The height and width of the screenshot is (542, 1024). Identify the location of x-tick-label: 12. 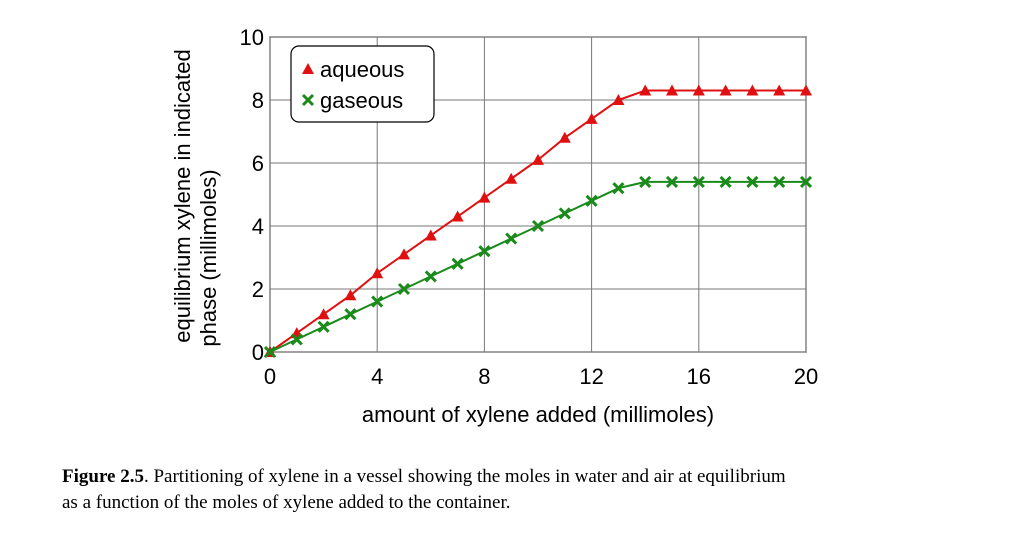
(591, 376).